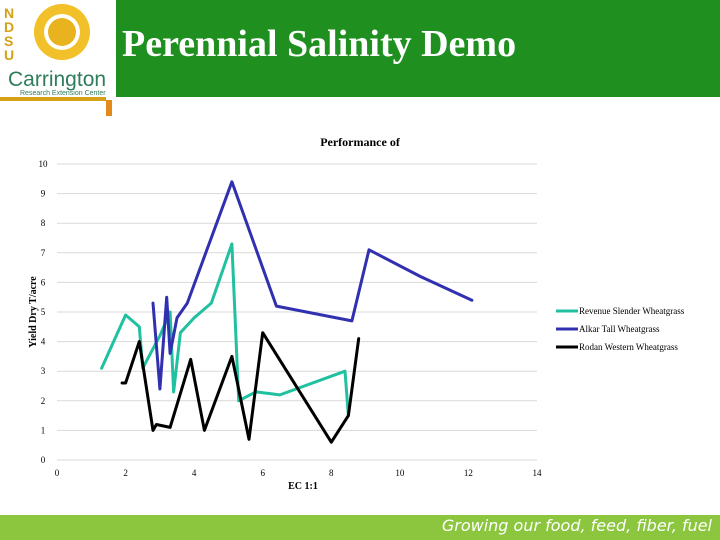 The width and height of the screenshot is (720, 540). Describe the element at coordinates (632, 311) in the screenshot. I see `legend-label: Revenue Slender Wheatgrass` at that location.